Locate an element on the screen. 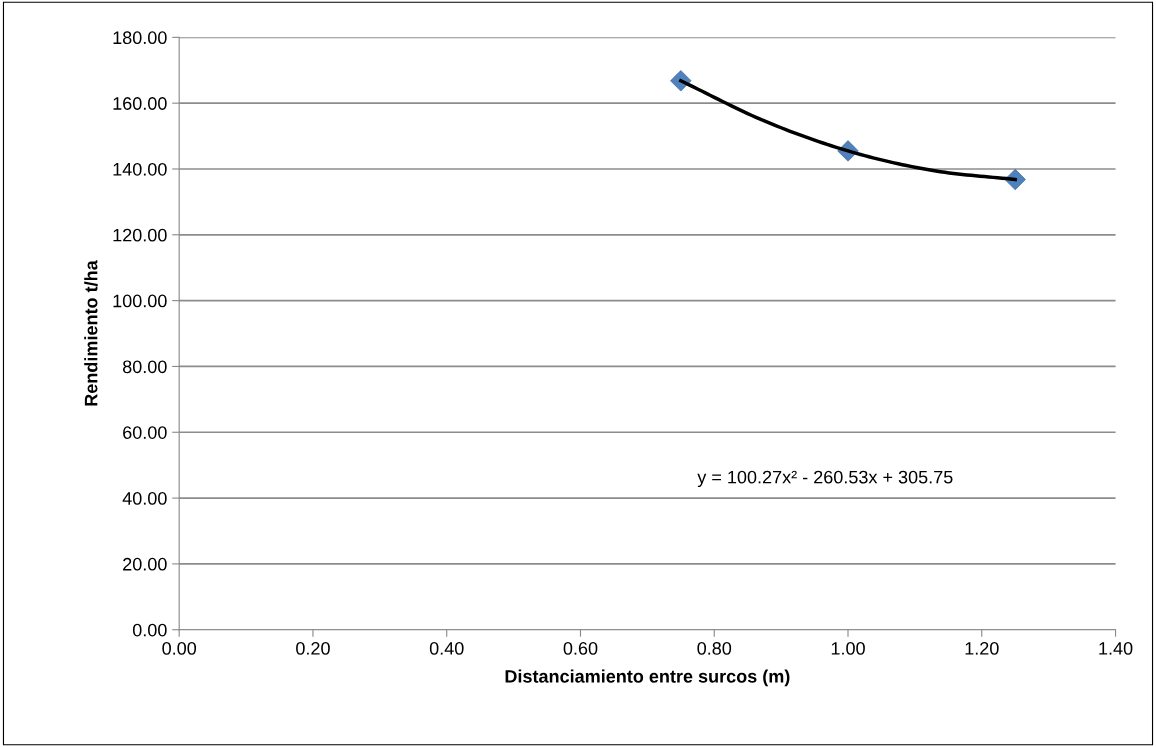 This screenshot has width=1156, height=747. y-tick-label: 140.00 is located at coordinates (140, 169).